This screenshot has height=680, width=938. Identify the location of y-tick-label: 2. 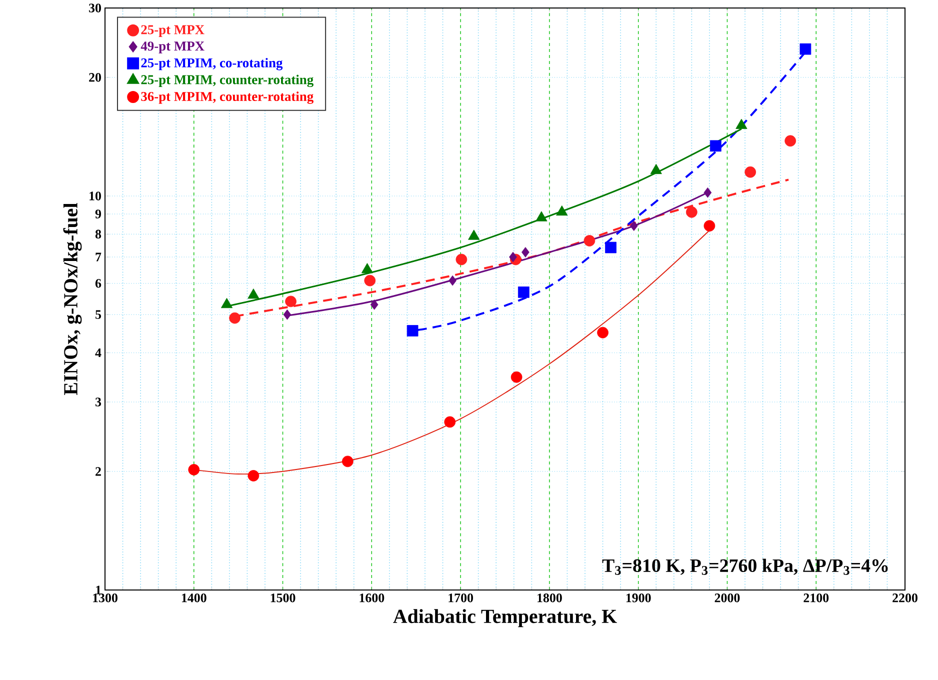
(98, 471).